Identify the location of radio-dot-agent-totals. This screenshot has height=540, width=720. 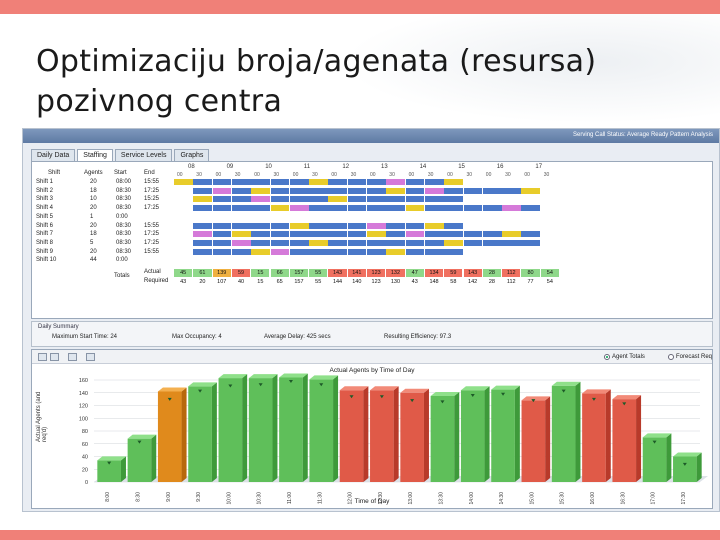
(607, 357).